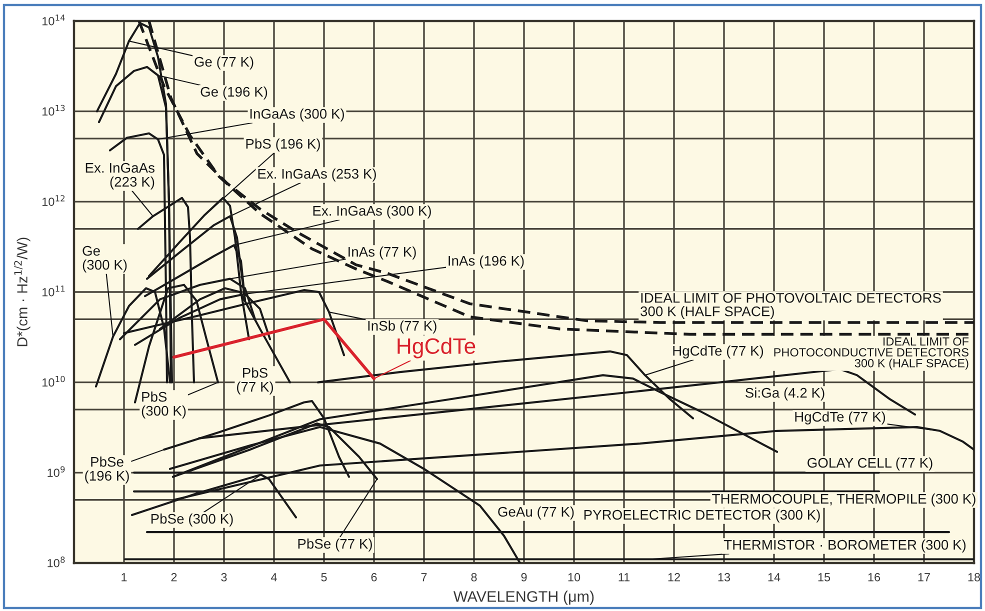  What do you see at coordinates (53, 20) in the screenshot?
I see `y-tick-label: 10$^{14}$` at bounding box center [53, 20].